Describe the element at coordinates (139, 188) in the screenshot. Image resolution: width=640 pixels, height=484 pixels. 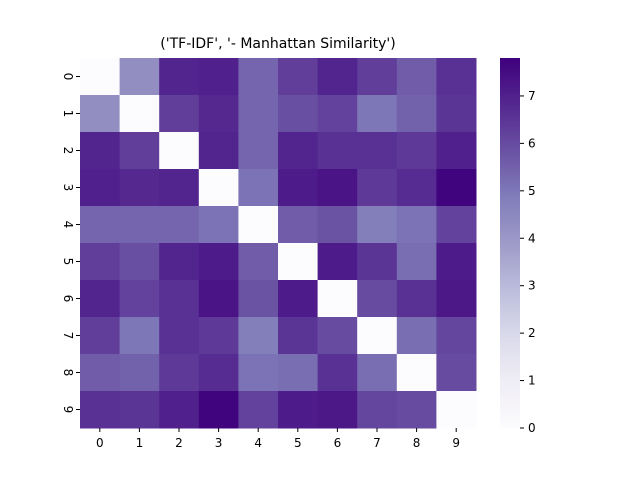
I see `heatmap-cell-r3-c1` at that location.